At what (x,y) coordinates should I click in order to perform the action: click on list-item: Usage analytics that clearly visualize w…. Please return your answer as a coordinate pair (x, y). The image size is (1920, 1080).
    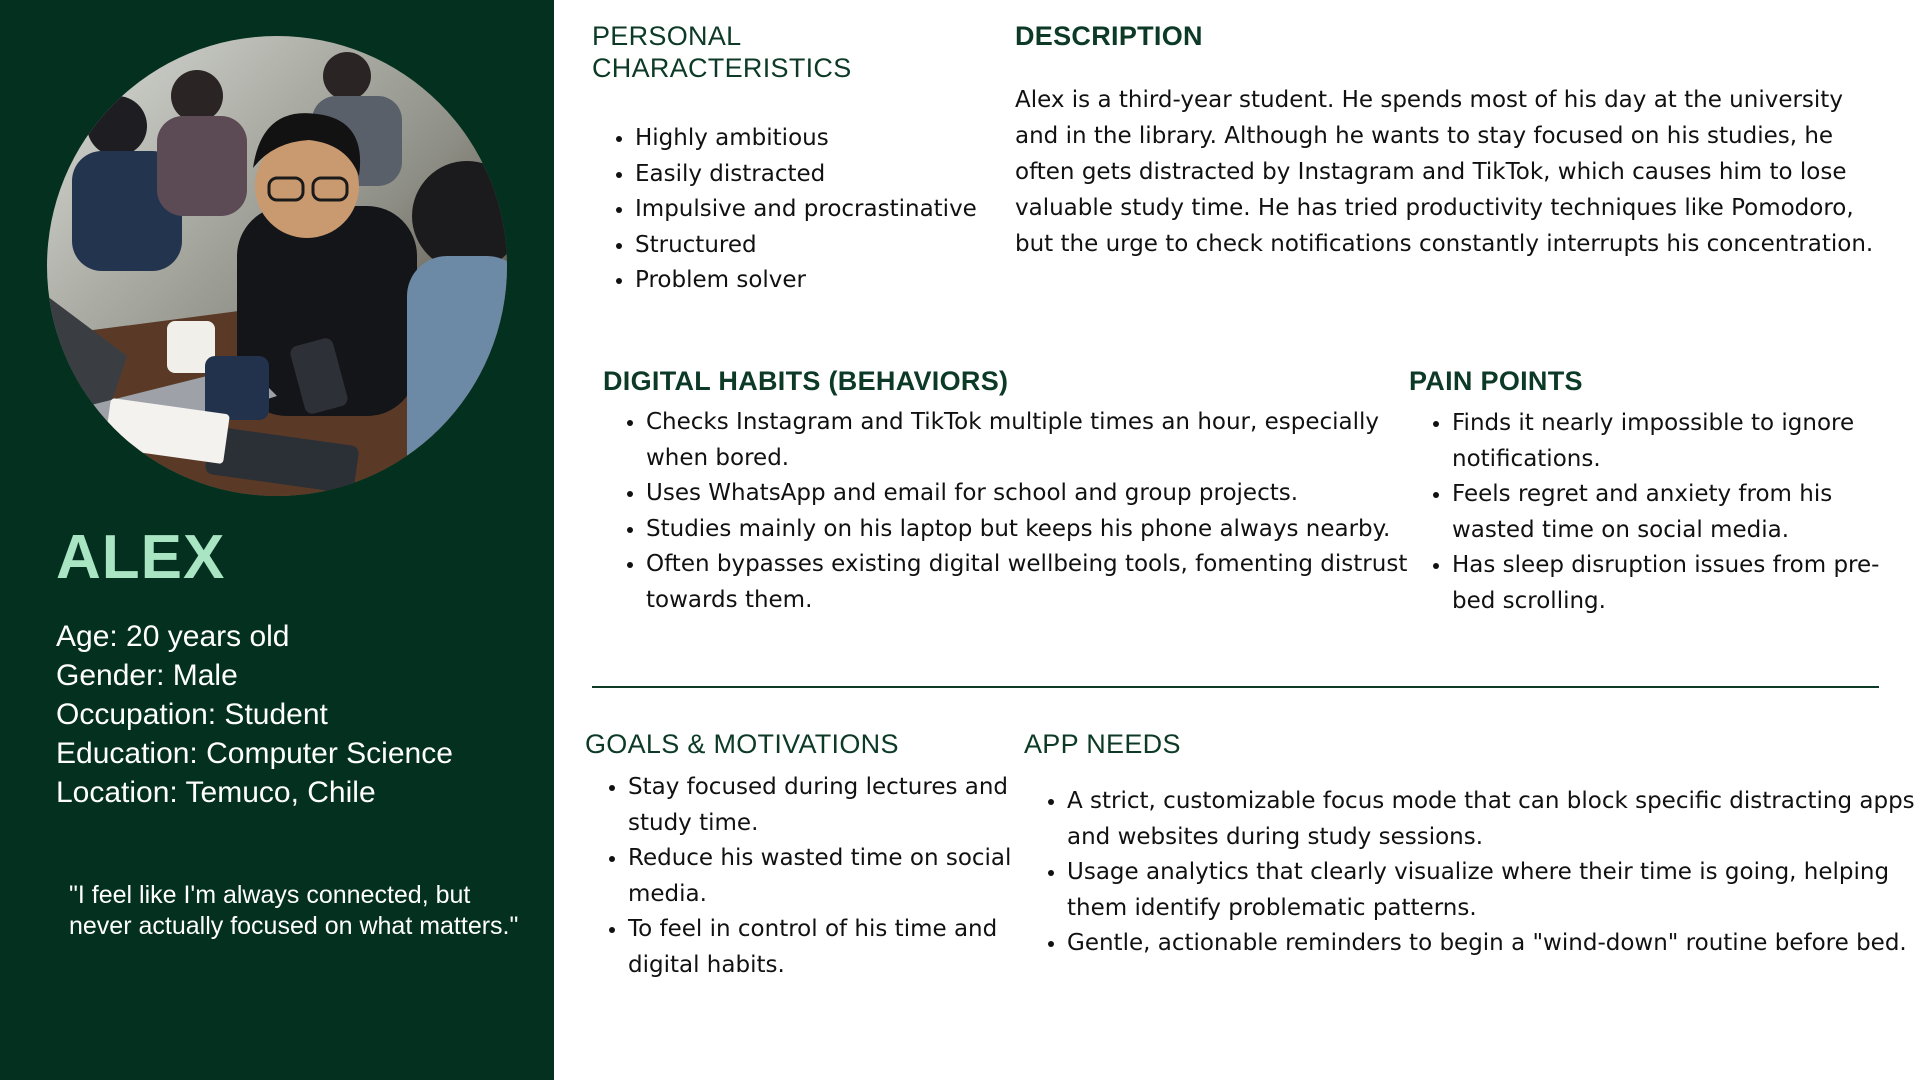
    Looking at the image, I should click on (1493, 890).